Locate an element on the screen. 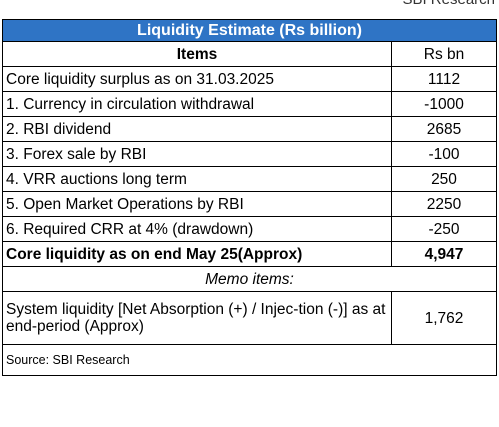 The width and height of the screenshot is (499, 427). source-row: Source: SBI Research is located at coordinates (249, 360).